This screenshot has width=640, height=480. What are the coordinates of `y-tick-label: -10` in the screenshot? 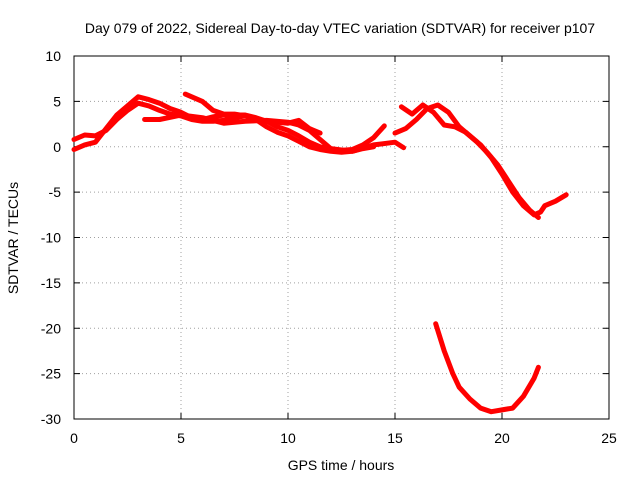 It's located at (51, 238).